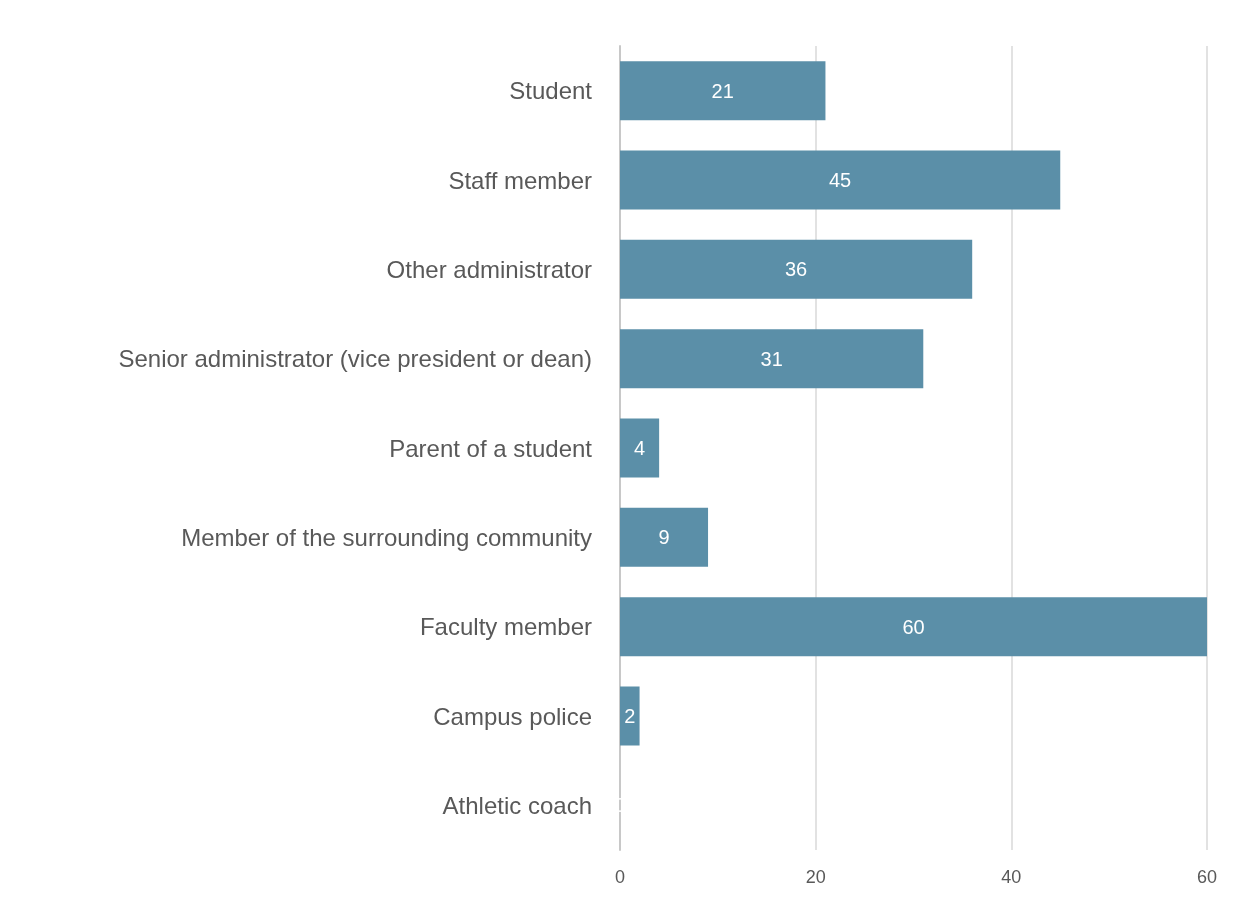 The height and width of the screenshot is (902, 1248). I want to click on y-tick-label: Member of the surrounding community, so click(386, 537).